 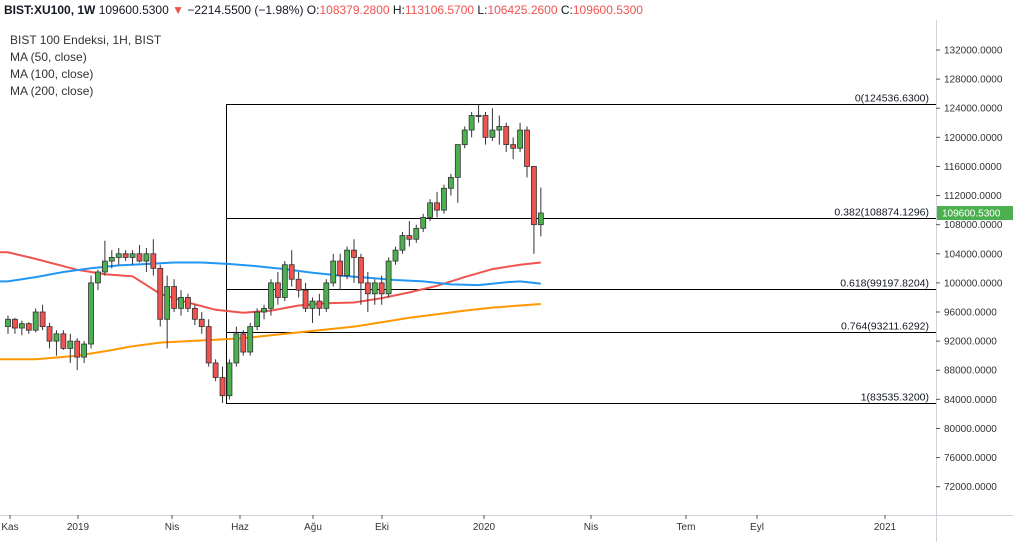 What do you see at coordinates (973, 167) in the screenshot?
I see `y-tick-label: 116000.0000` at bounding box center [973, 167].